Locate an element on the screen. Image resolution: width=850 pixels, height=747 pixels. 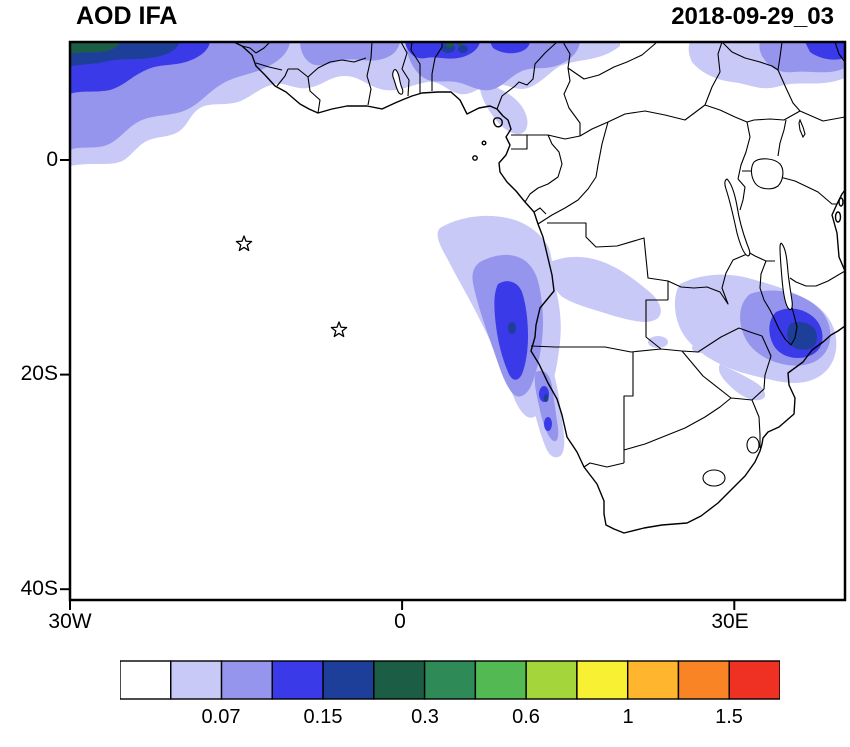
borders-west-africa is located at coordinates (399, 78).